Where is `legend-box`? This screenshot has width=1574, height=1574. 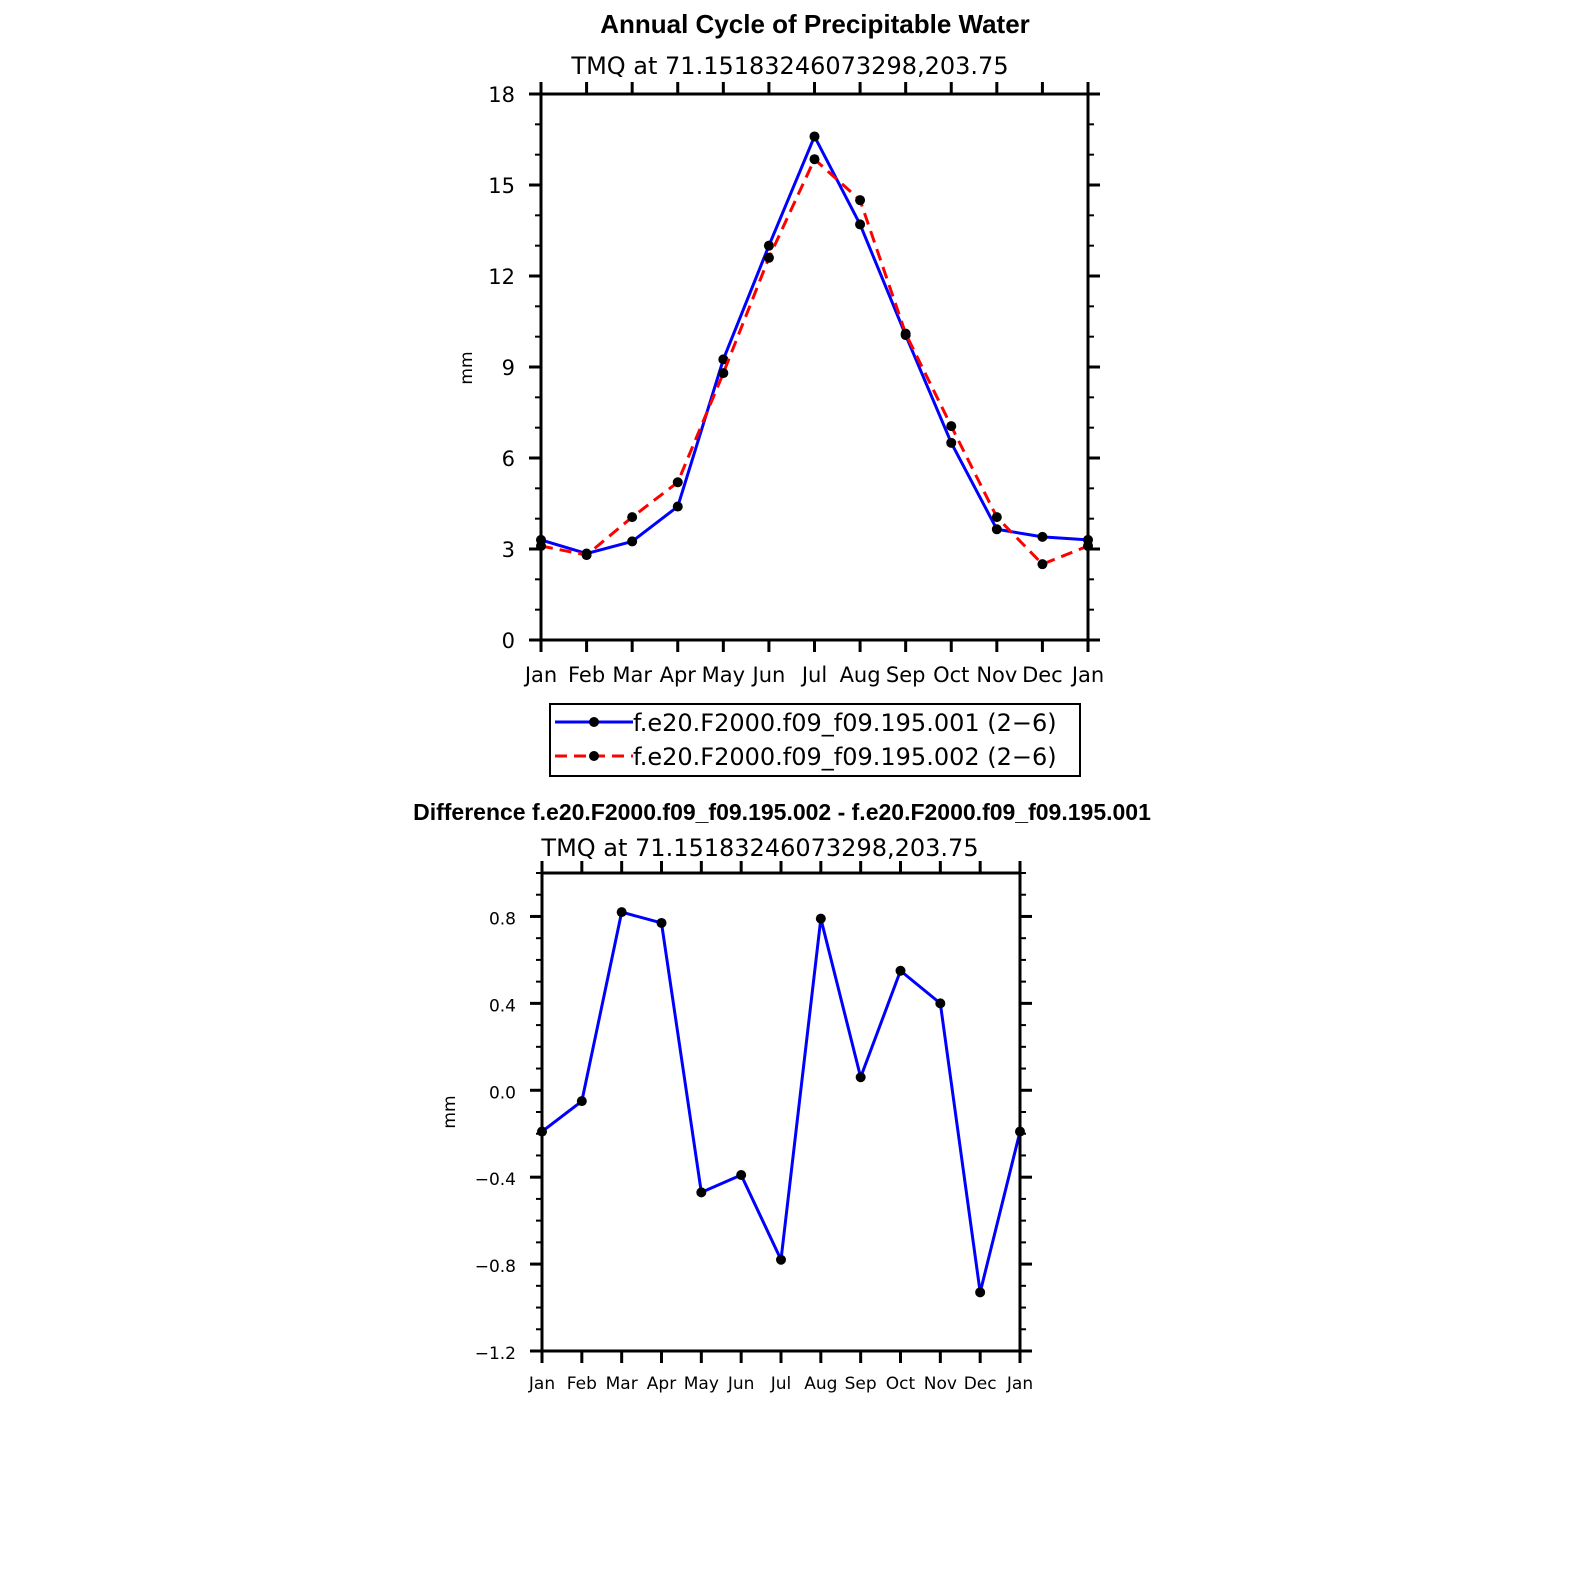 legend-box is located at coordinates (815, 740).